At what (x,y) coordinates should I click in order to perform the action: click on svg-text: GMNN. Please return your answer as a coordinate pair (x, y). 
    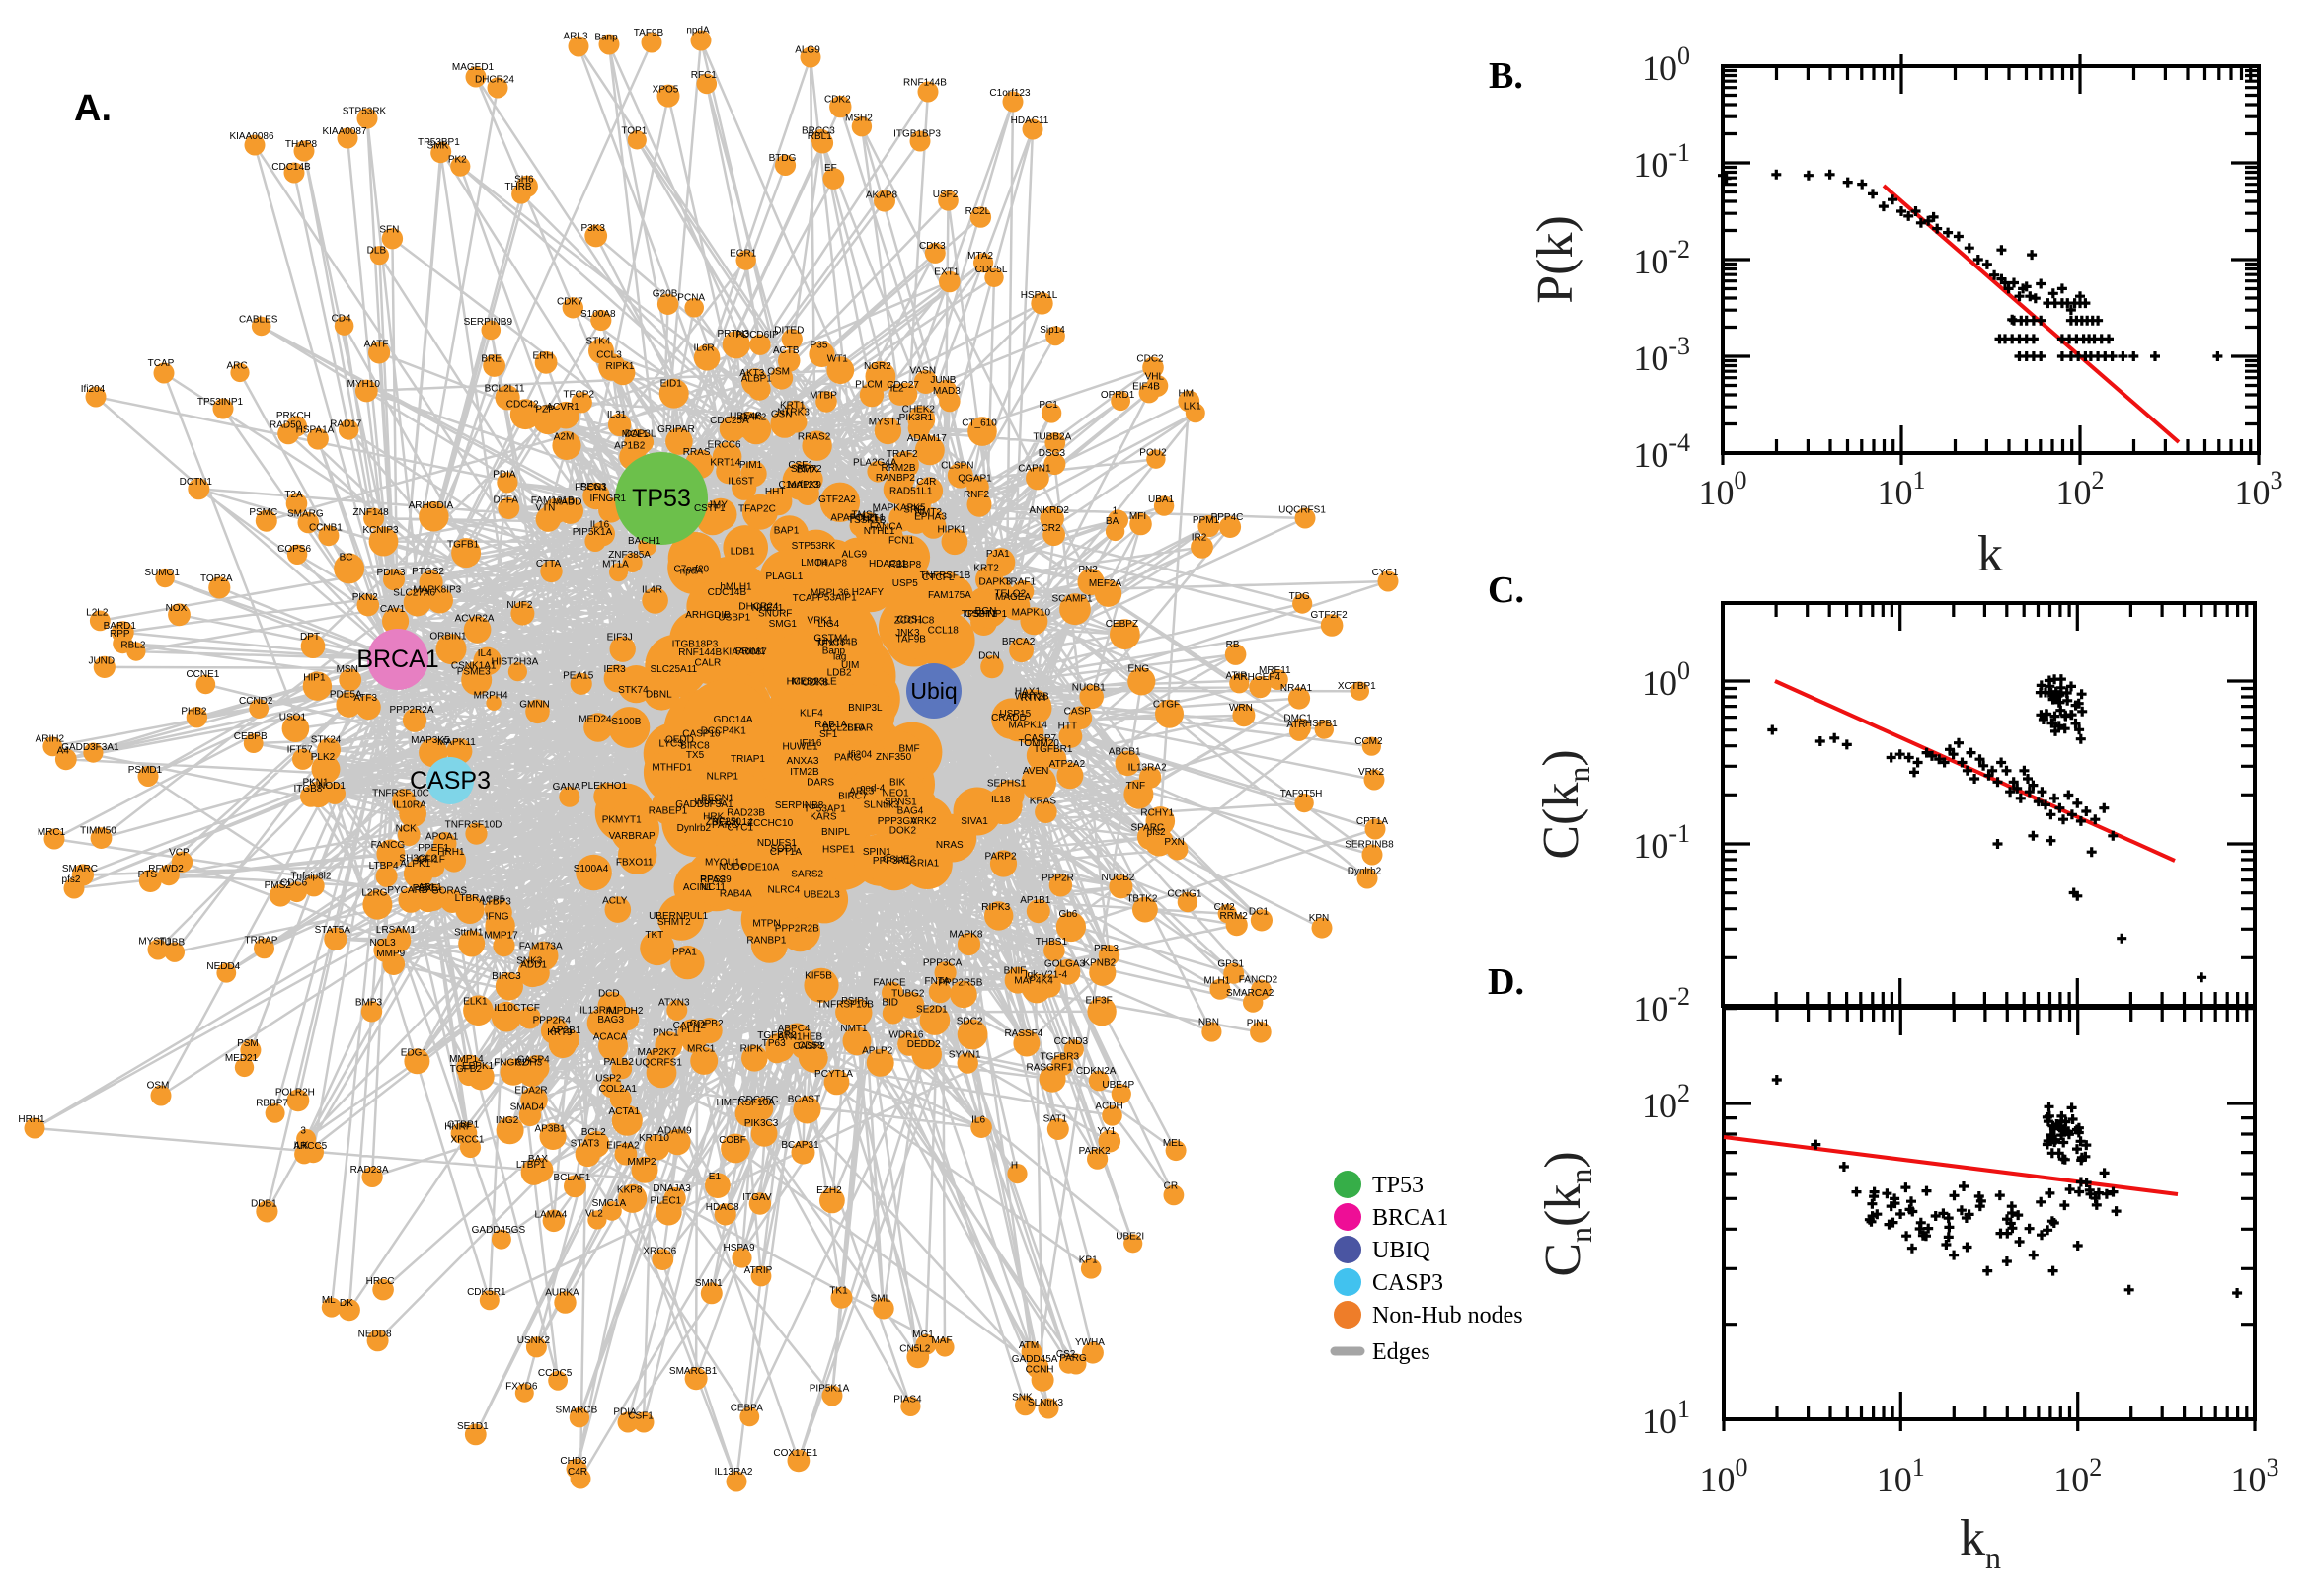
    Looking at the image, I should click on (534, 705).